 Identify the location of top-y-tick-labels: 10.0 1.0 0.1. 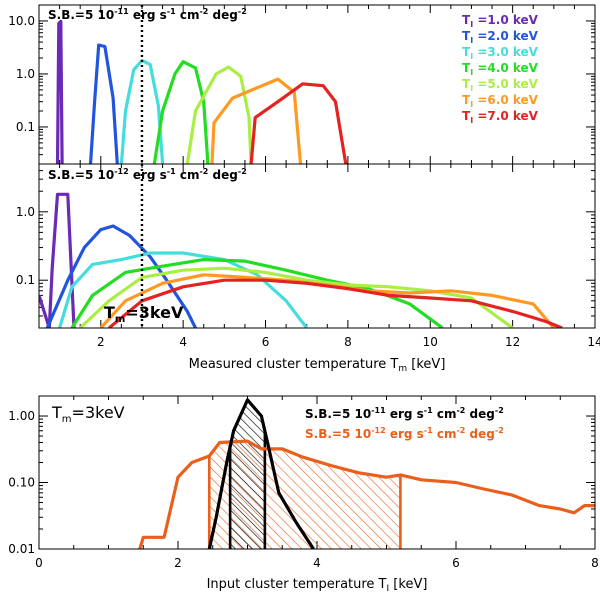
(21, 74).